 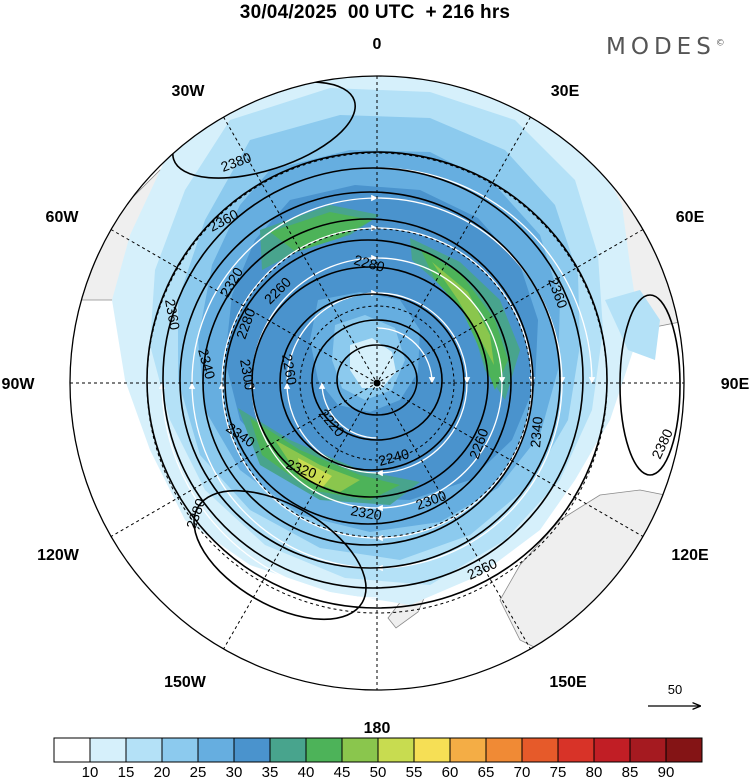 What do you see at coordinates (270, 772) in the screenshot?
I see `colorbar-level-label: 35` at bounding box center [270, 772].